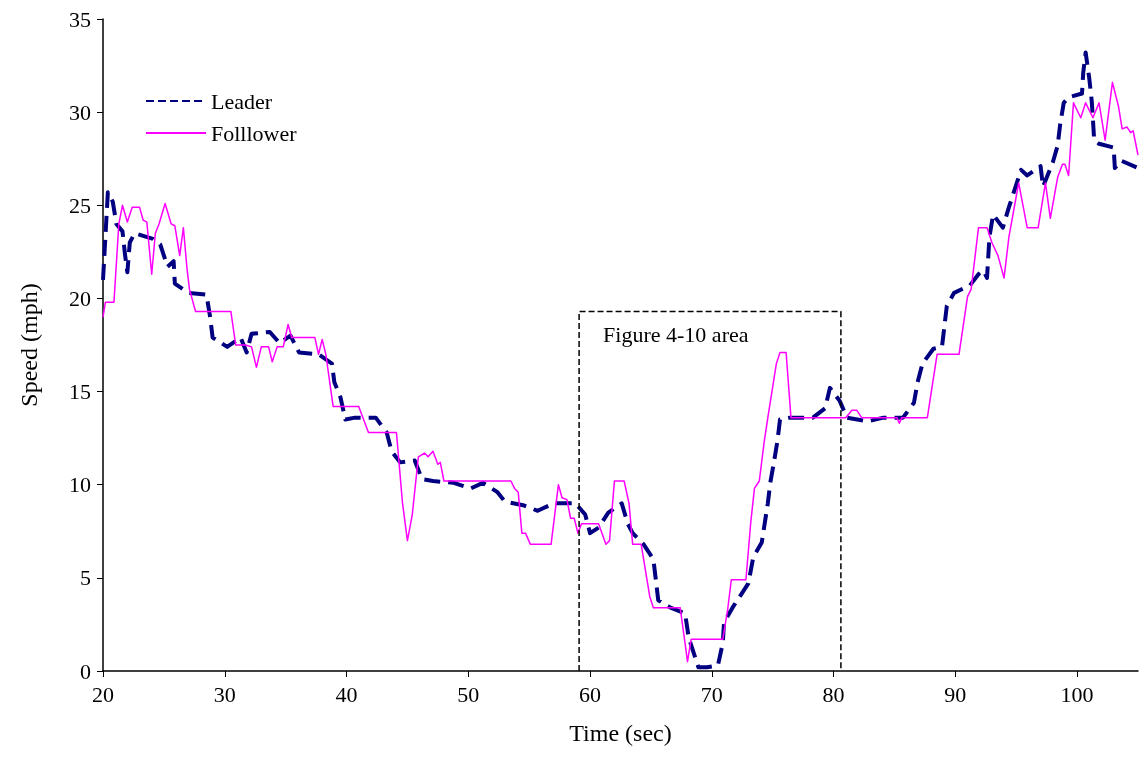 The image size is (1139, 780). What do you see at coordinates (1077, 694) in the screenshot?
I see `x-tick-label: 100` at bounding box center [1077, 694].